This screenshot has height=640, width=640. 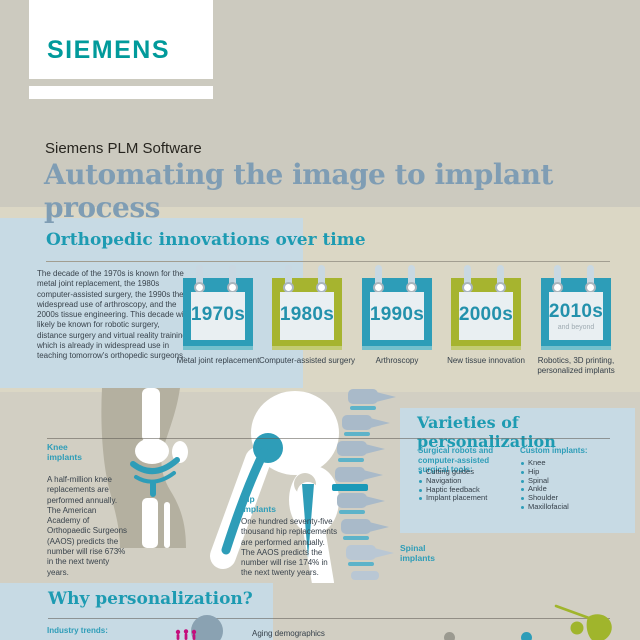 I want to click on hip-implant-illustration, so click(x=274, y=487).